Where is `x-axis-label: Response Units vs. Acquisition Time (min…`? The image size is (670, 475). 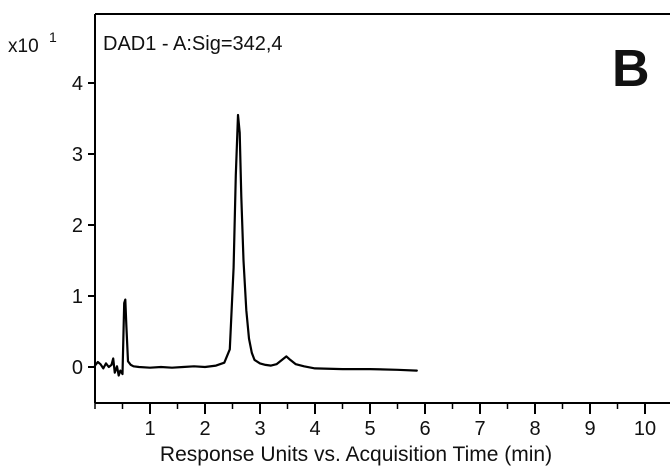
x-axis-label: Response Units vs. Acquisition Time (min… is located at coordinates (356, 454).